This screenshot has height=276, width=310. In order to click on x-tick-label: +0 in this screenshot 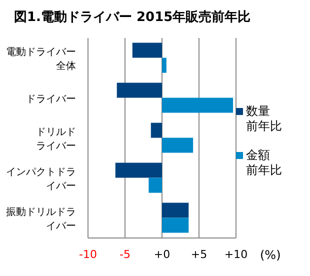, I will do `click(162, 254)`.